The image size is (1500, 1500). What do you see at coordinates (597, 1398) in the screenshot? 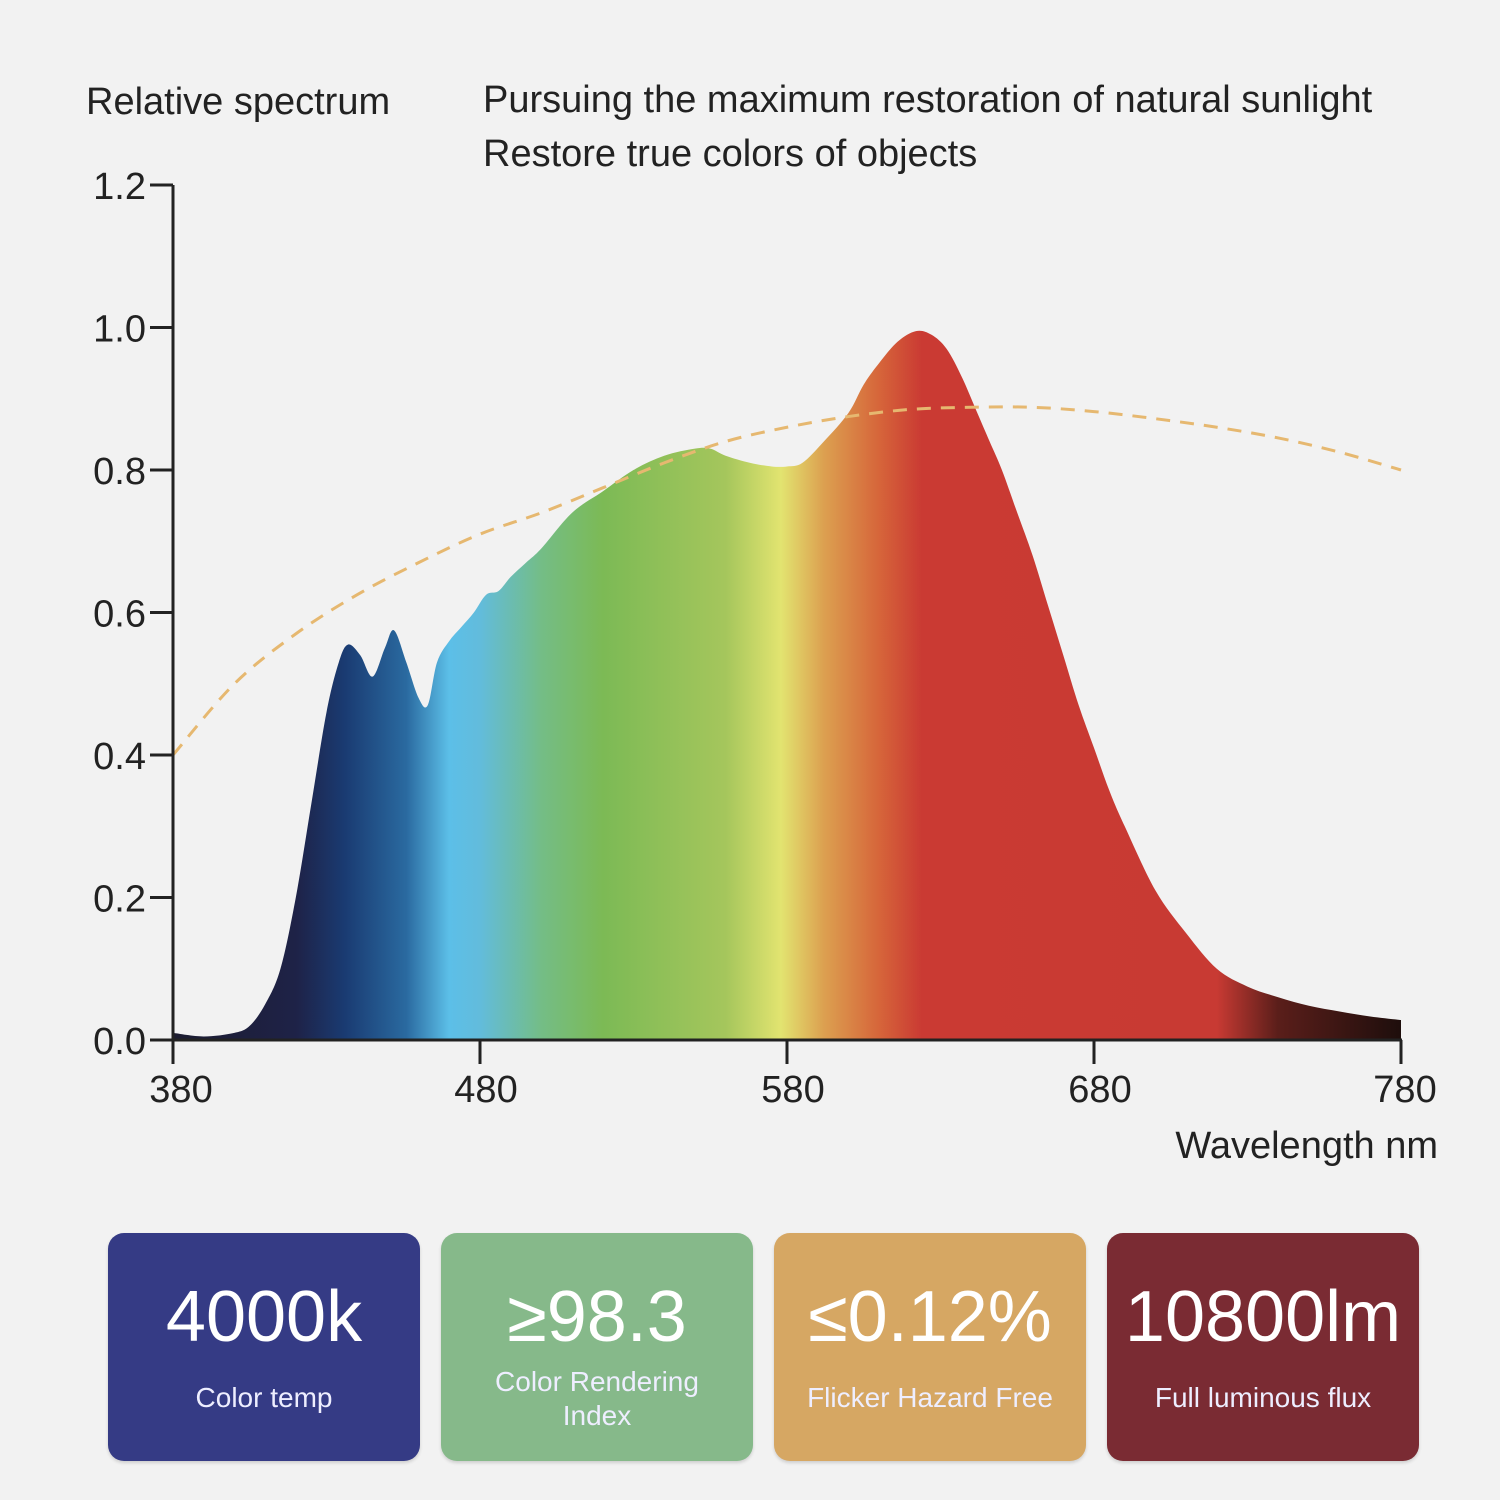
I see `stat-label: Color Rendering Index` at bounding box center [597, 1398].